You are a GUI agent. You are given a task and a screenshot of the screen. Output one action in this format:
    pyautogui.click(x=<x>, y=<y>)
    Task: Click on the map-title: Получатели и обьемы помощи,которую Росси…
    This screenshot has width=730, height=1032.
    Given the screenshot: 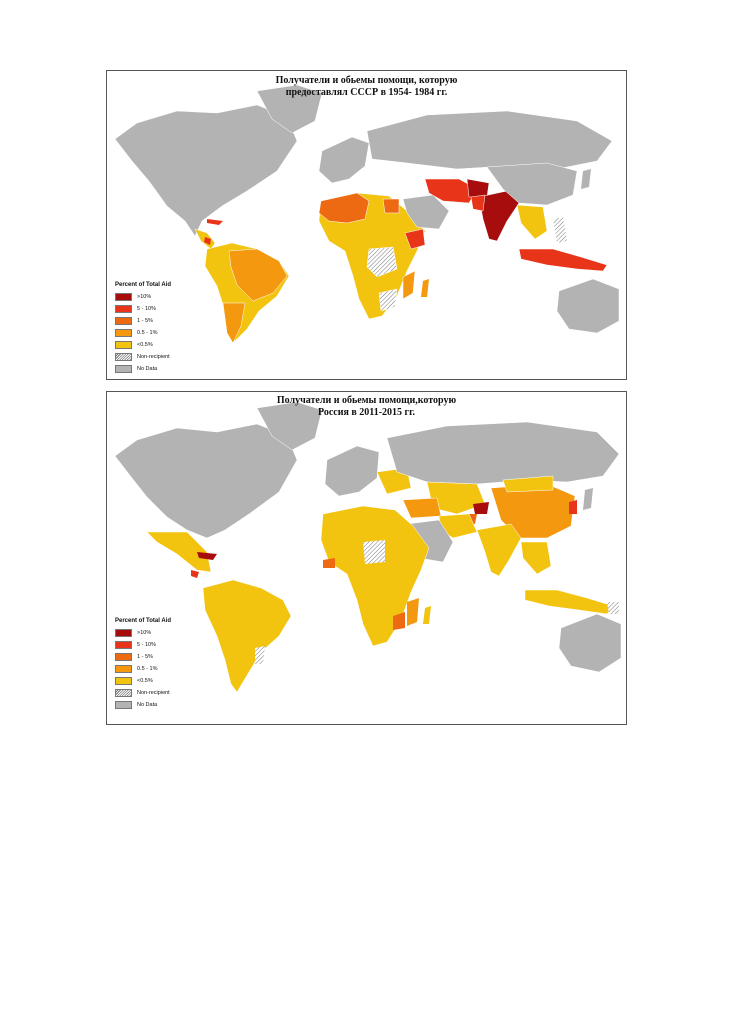 What is the action you would take?
    pyautogui.click(x=366, y=407)
    